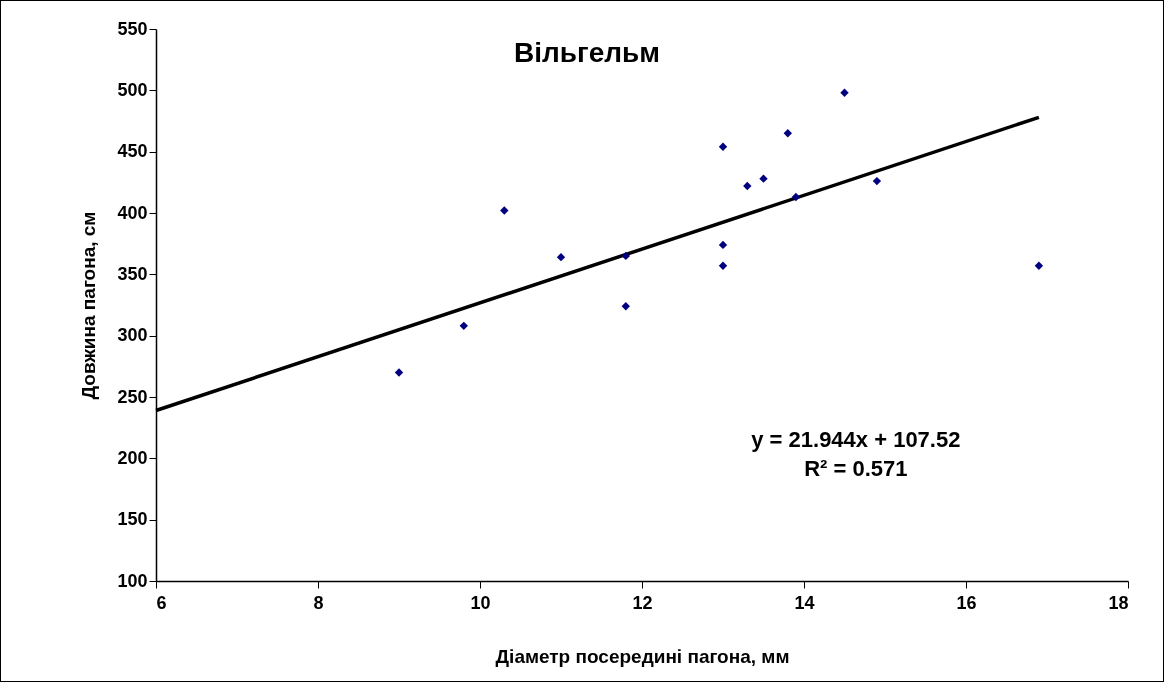  What do you see at coordinates (132, 335) in the screenshot?
I see `y-tick-label: 300` at bounding box center [132, 335].